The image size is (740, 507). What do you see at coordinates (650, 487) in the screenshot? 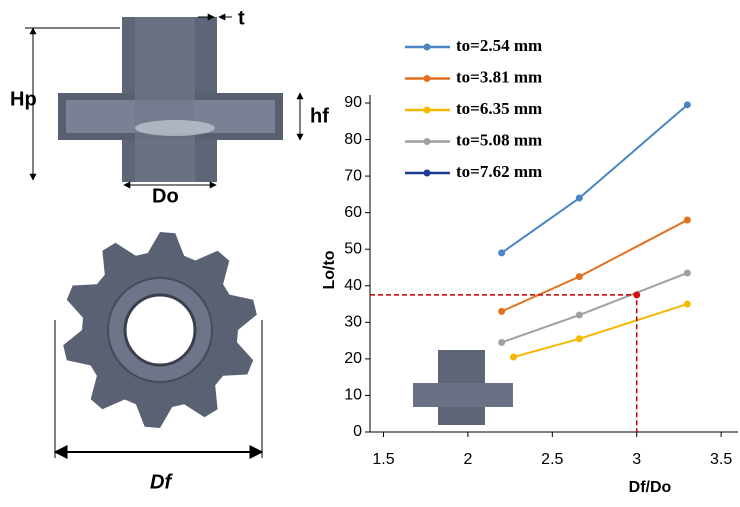
I see `x-axis-label: Df/Do` at bounding box center [650, 487].